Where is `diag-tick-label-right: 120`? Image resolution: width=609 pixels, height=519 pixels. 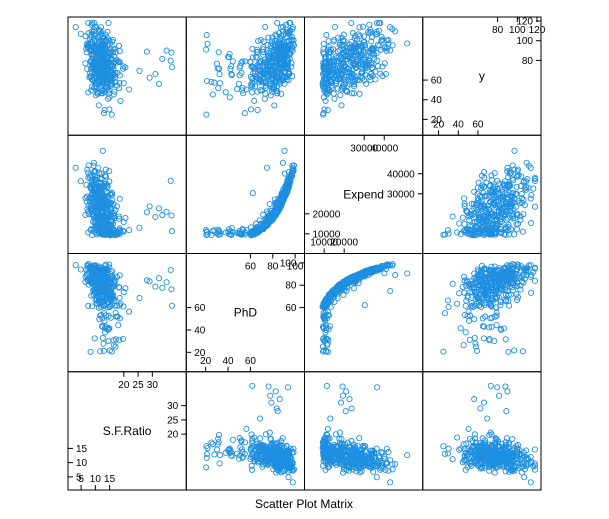 diag-tick-label-right: 120 is located at coordinates (524, 22).